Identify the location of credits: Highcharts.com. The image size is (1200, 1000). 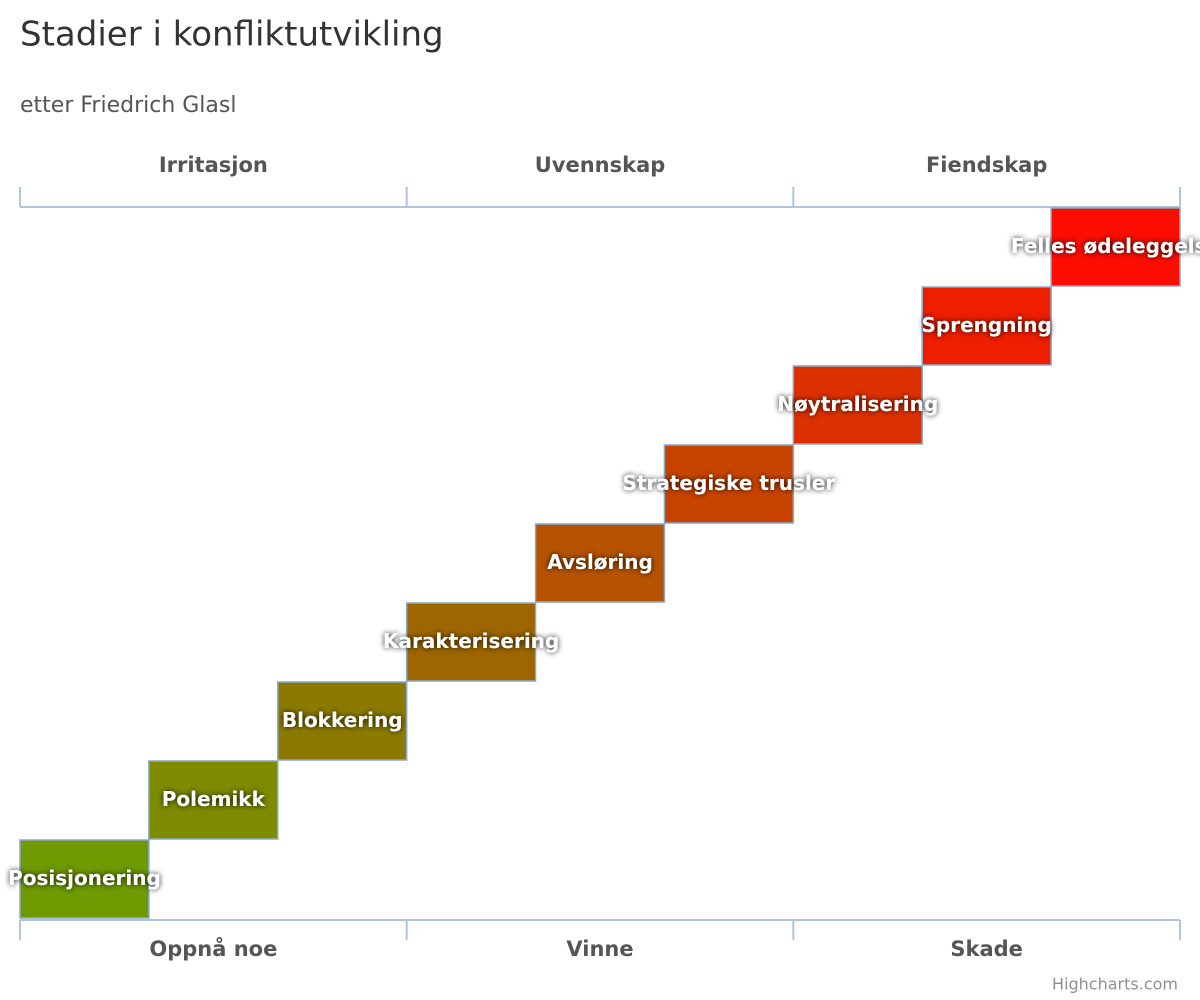
(1115, 984).